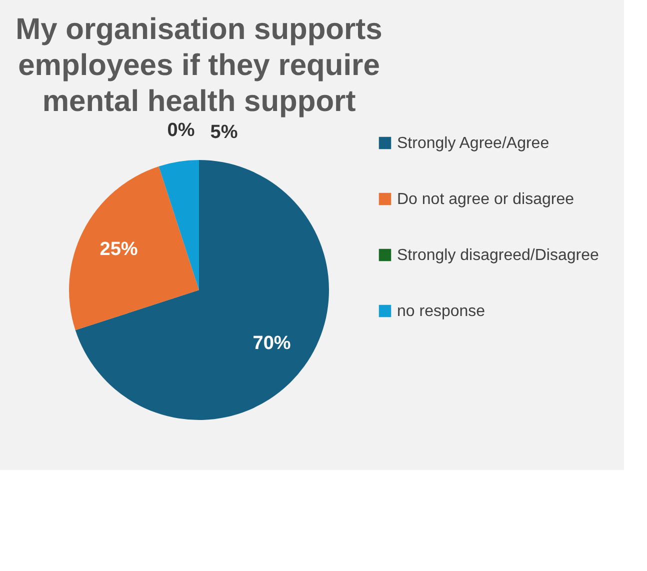  Describe the element at coordinates (119, 249) in the screenshot. I see `data-label: 25%` at that location.